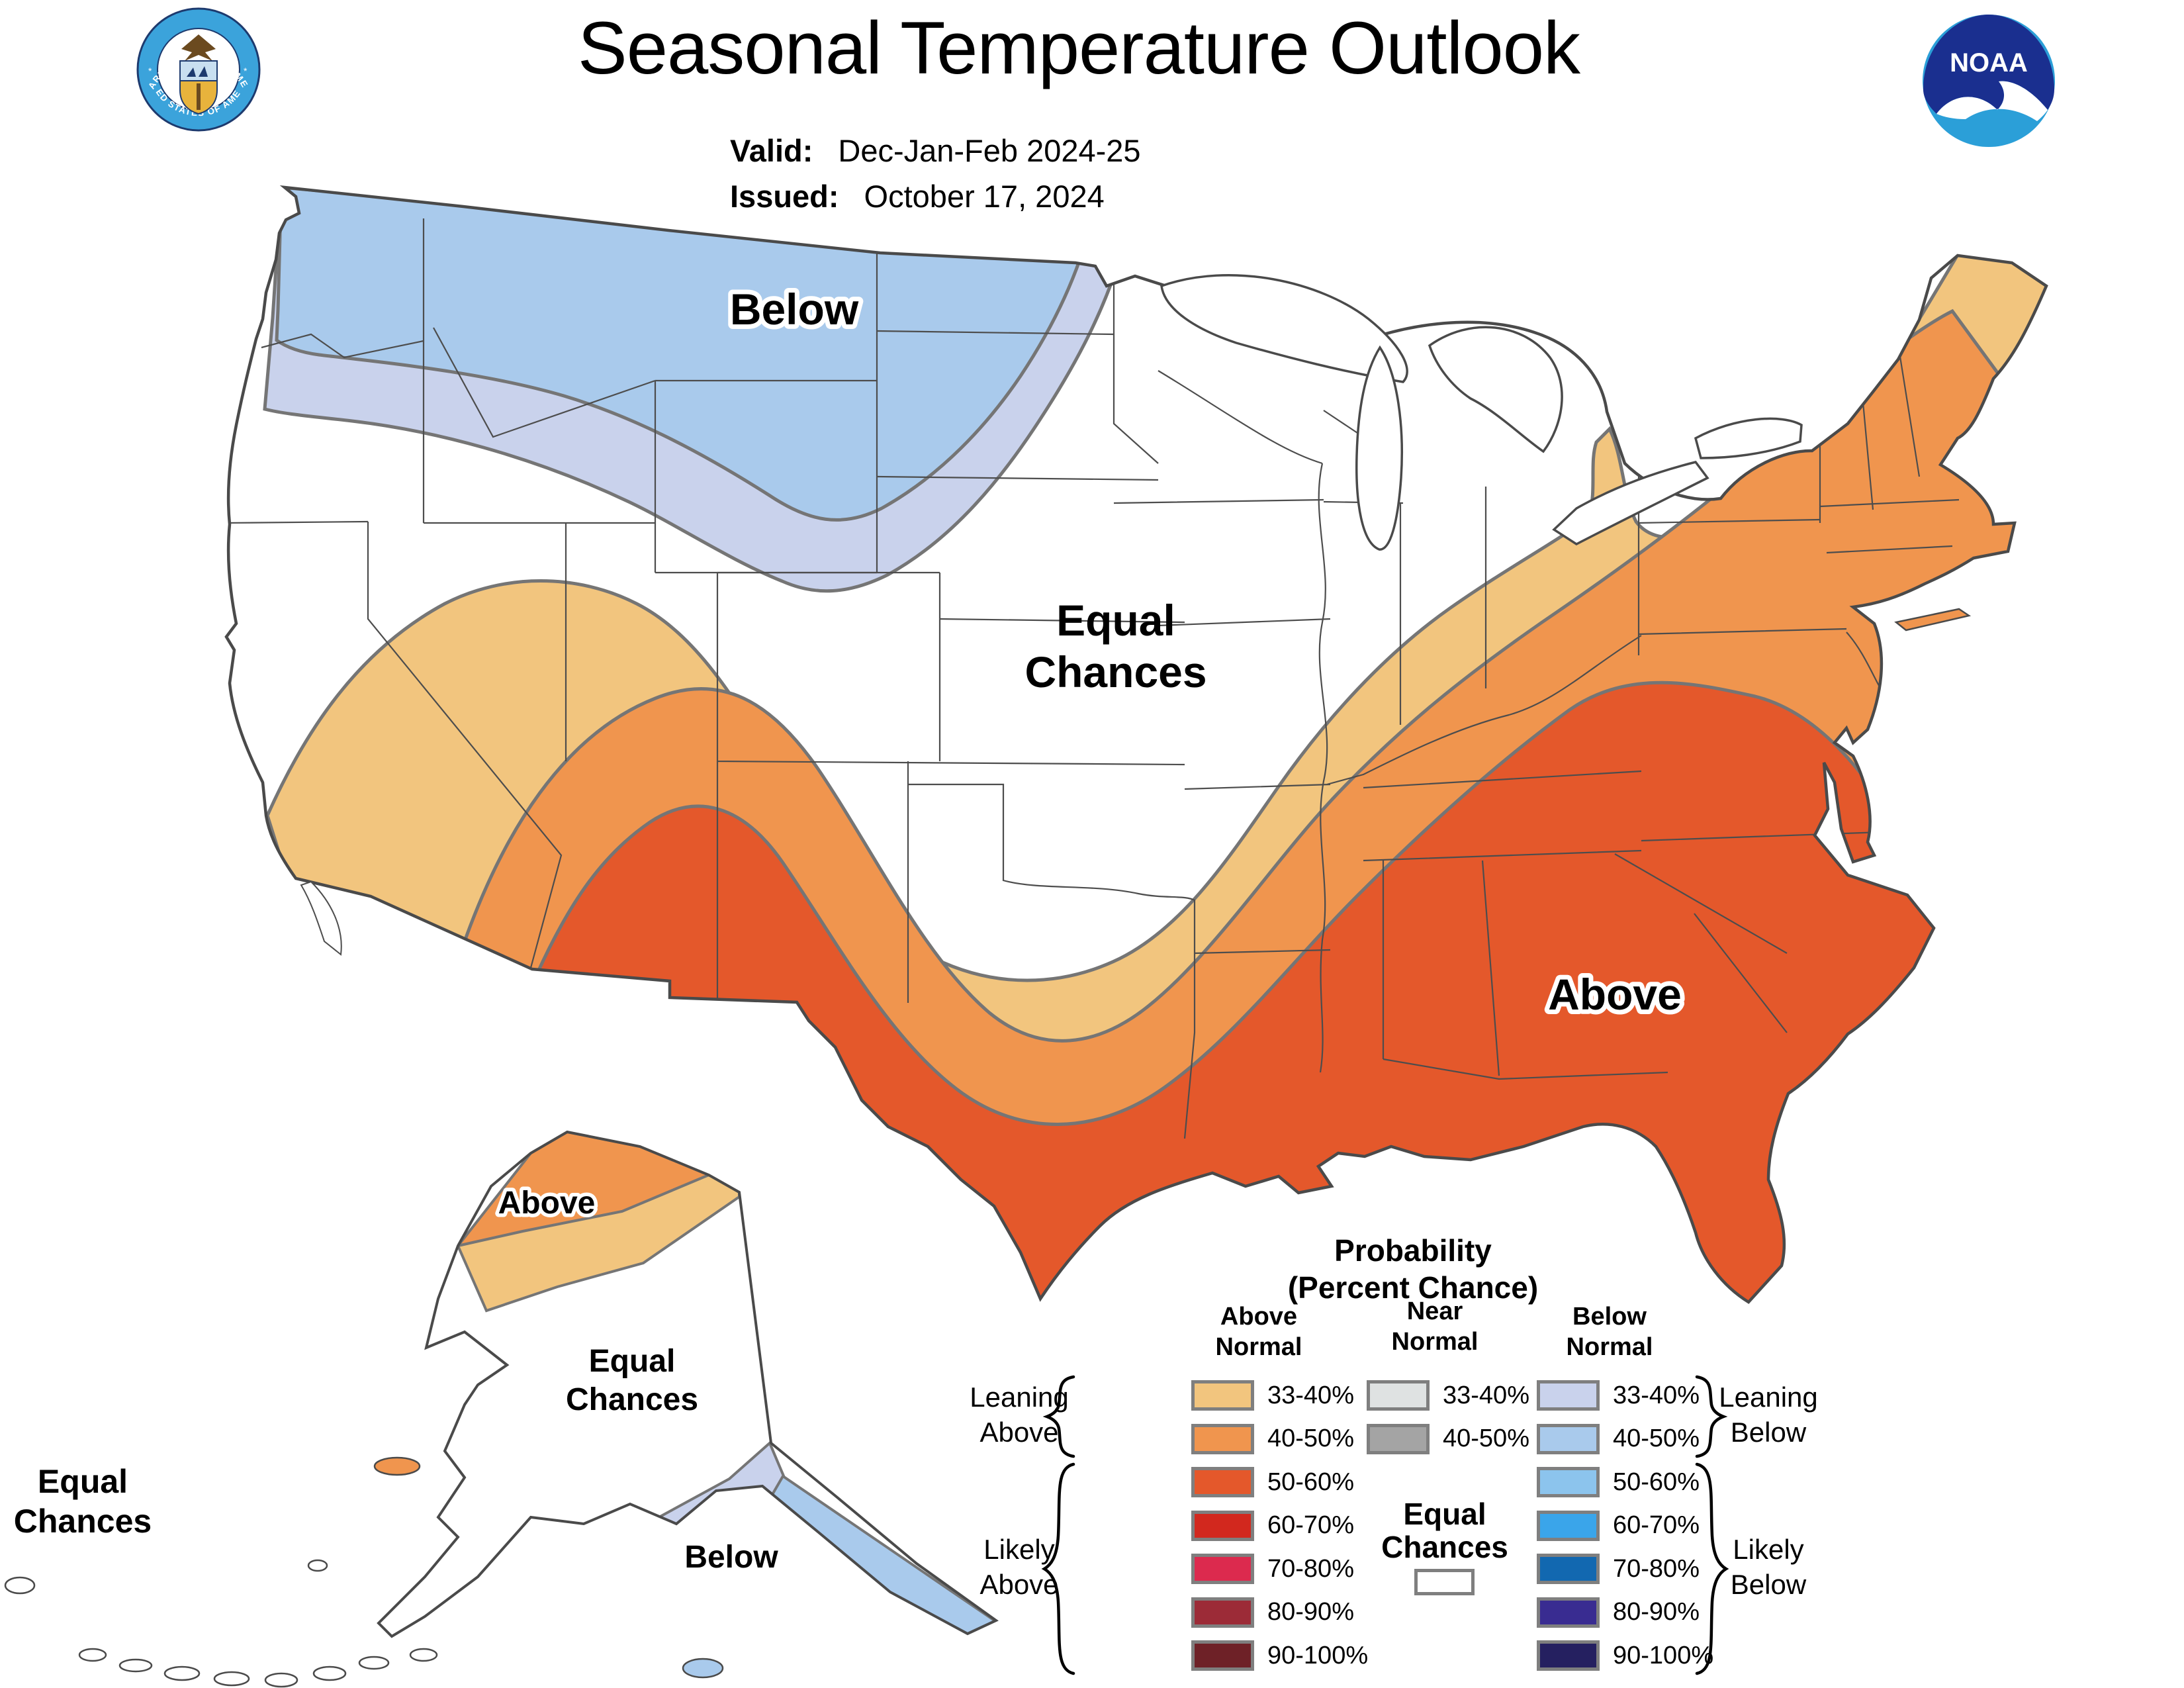 Image resolution: width=2184 pixels, height=1688 pixels. I want to click on legend-row-near-40-50%: 40-50%, so click(1448, 1438).